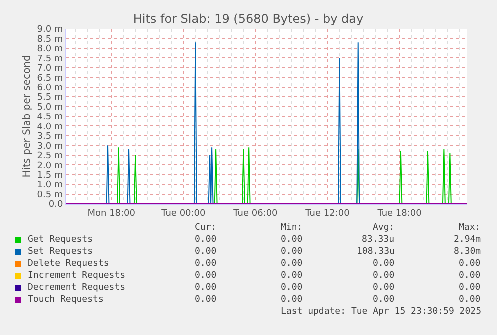 The image size is (497, 335). What do you see at coordinates (50, 49) in the screenshot?
I see `y-tick-label: 8.0 m` at bounding box center [50, 49].